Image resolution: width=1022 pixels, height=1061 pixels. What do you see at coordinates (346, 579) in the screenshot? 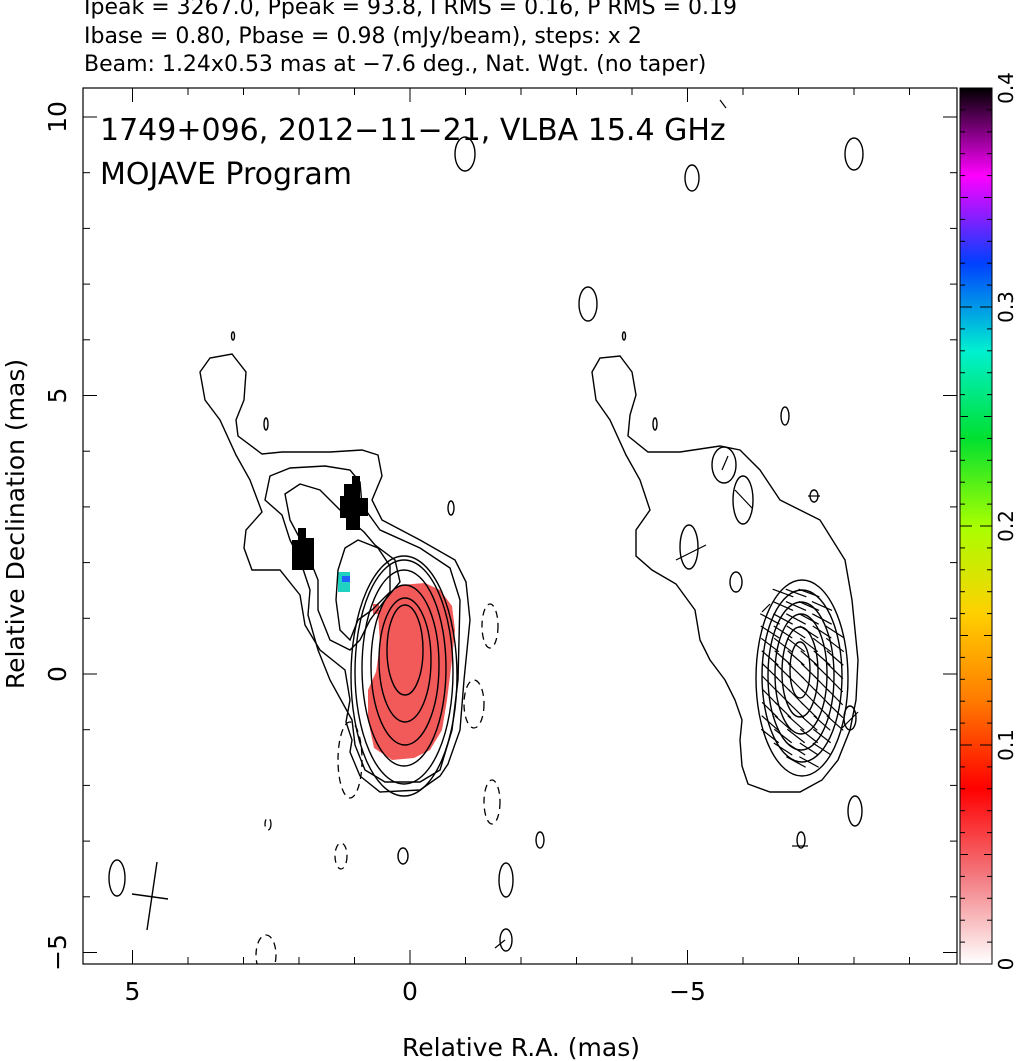
I see `blue-fractional-patch` at bounding box center [346, 579].